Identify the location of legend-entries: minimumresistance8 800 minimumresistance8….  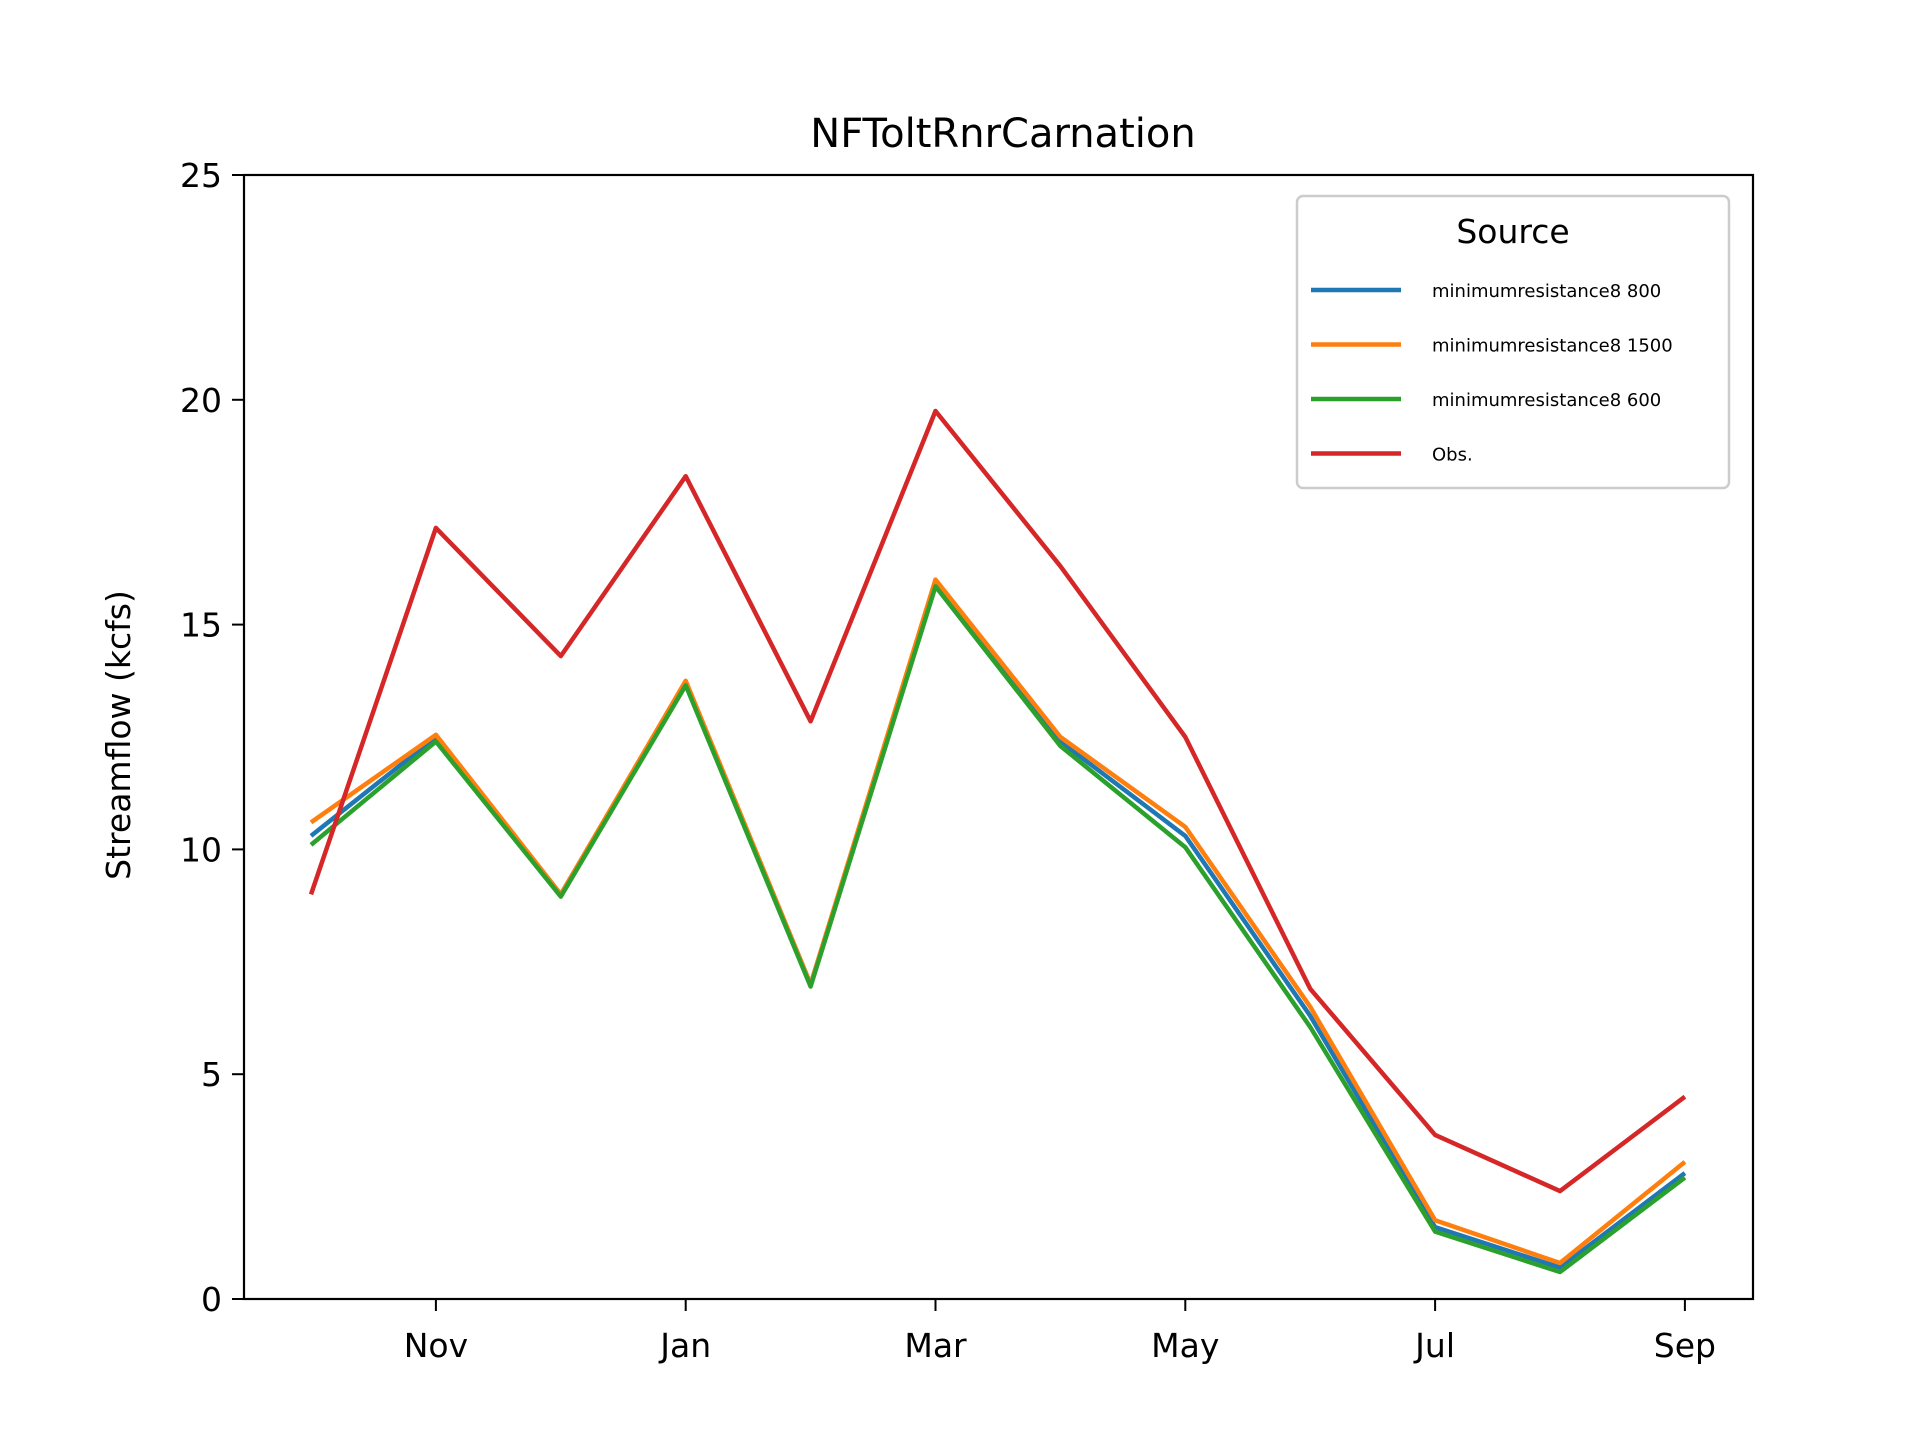
(1492, 373).